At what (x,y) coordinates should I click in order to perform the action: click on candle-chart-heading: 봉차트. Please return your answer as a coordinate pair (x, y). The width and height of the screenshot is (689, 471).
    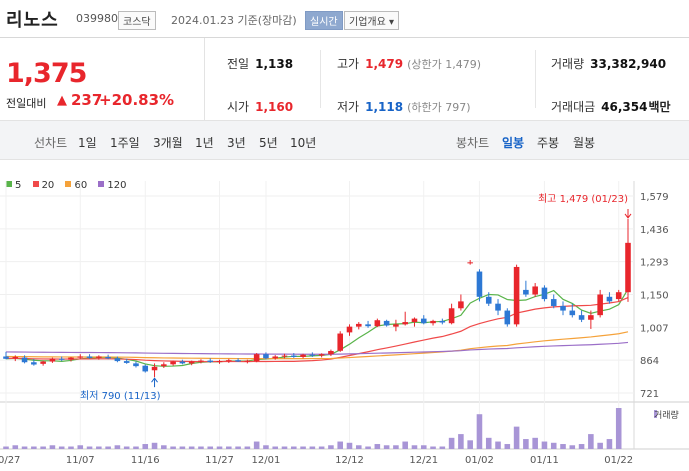
    Looking at the image, I should click on (473, 143).